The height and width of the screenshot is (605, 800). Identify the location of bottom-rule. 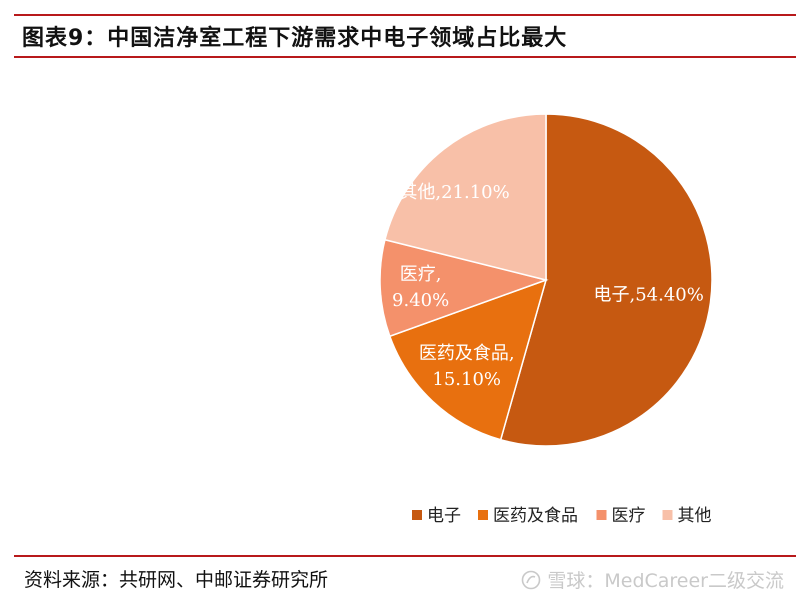
(405, 556).